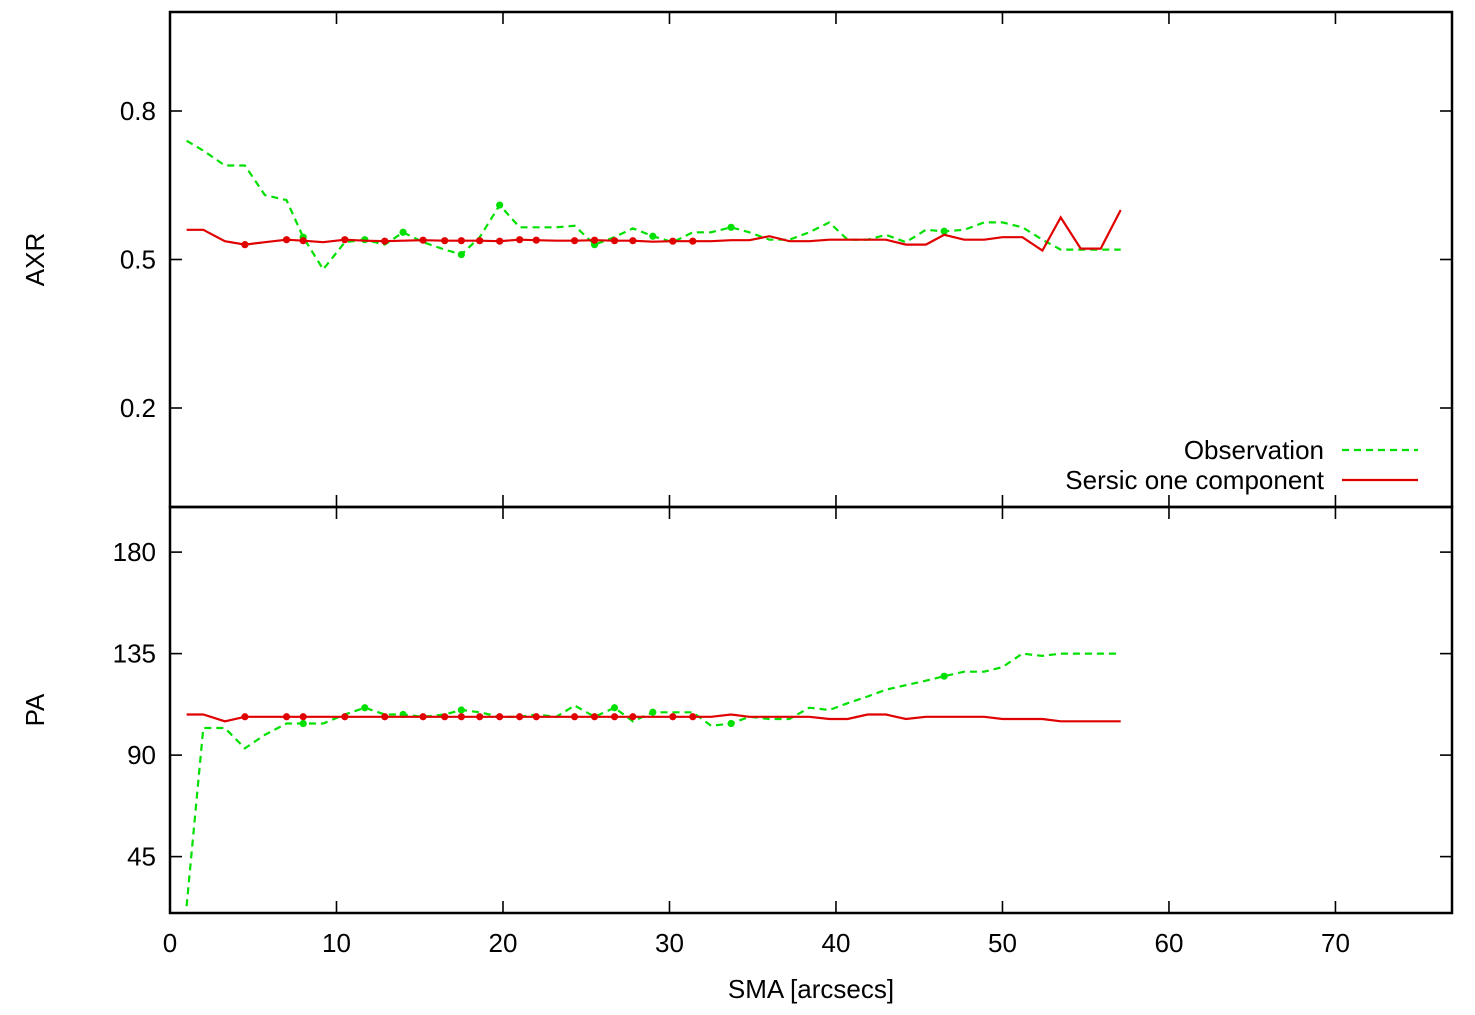  Describe the element at coordinates (138, 260) in the screenshot. I see `top-ytick-label: 0.5` at that location.